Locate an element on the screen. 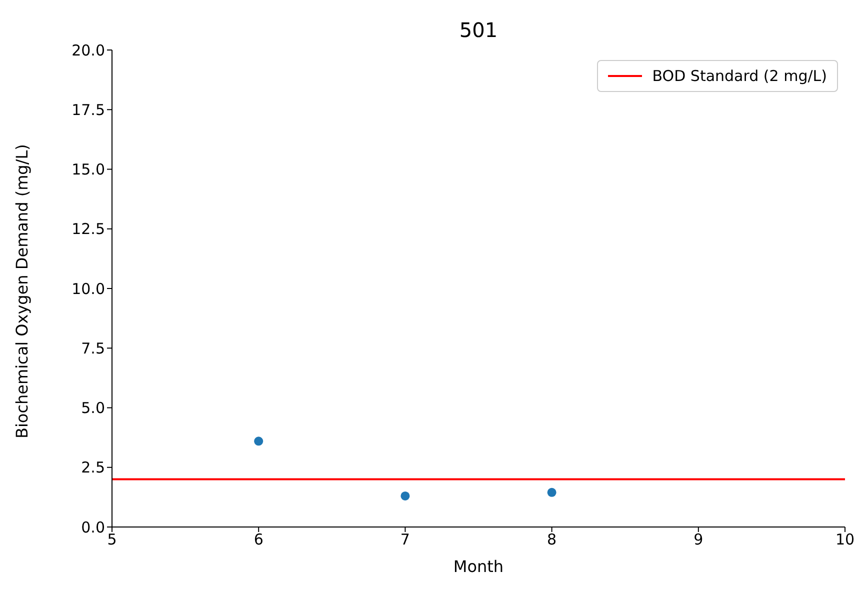 Image resolution: width=858 pixels, height=594 pixels. x-axis-title: Month is located at coordinates (478, 566).